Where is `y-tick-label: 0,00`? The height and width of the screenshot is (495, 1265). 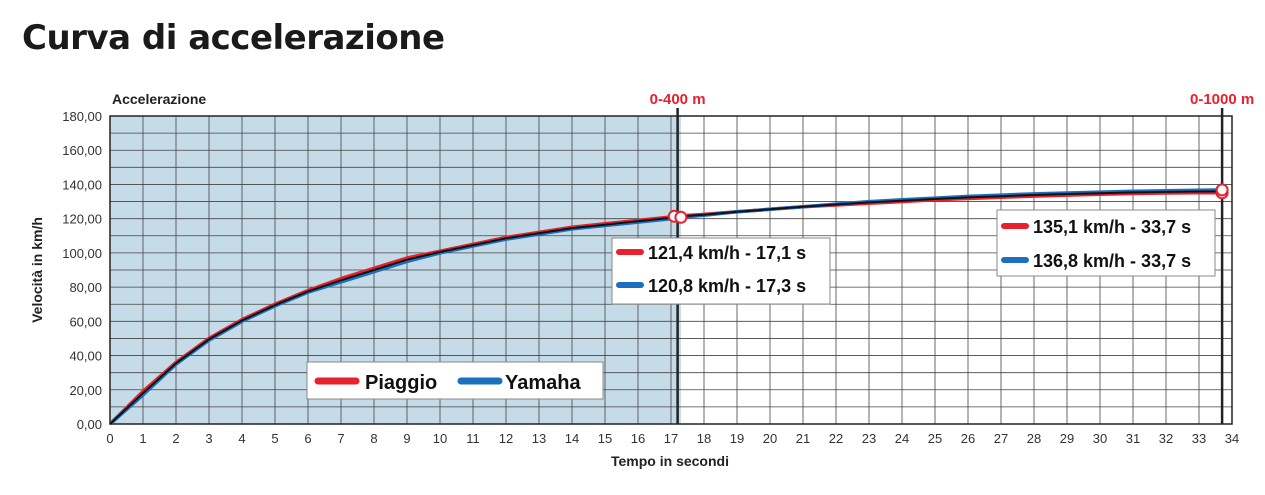
y-tick-label: 0,00 is located at coordinates (89, 424).